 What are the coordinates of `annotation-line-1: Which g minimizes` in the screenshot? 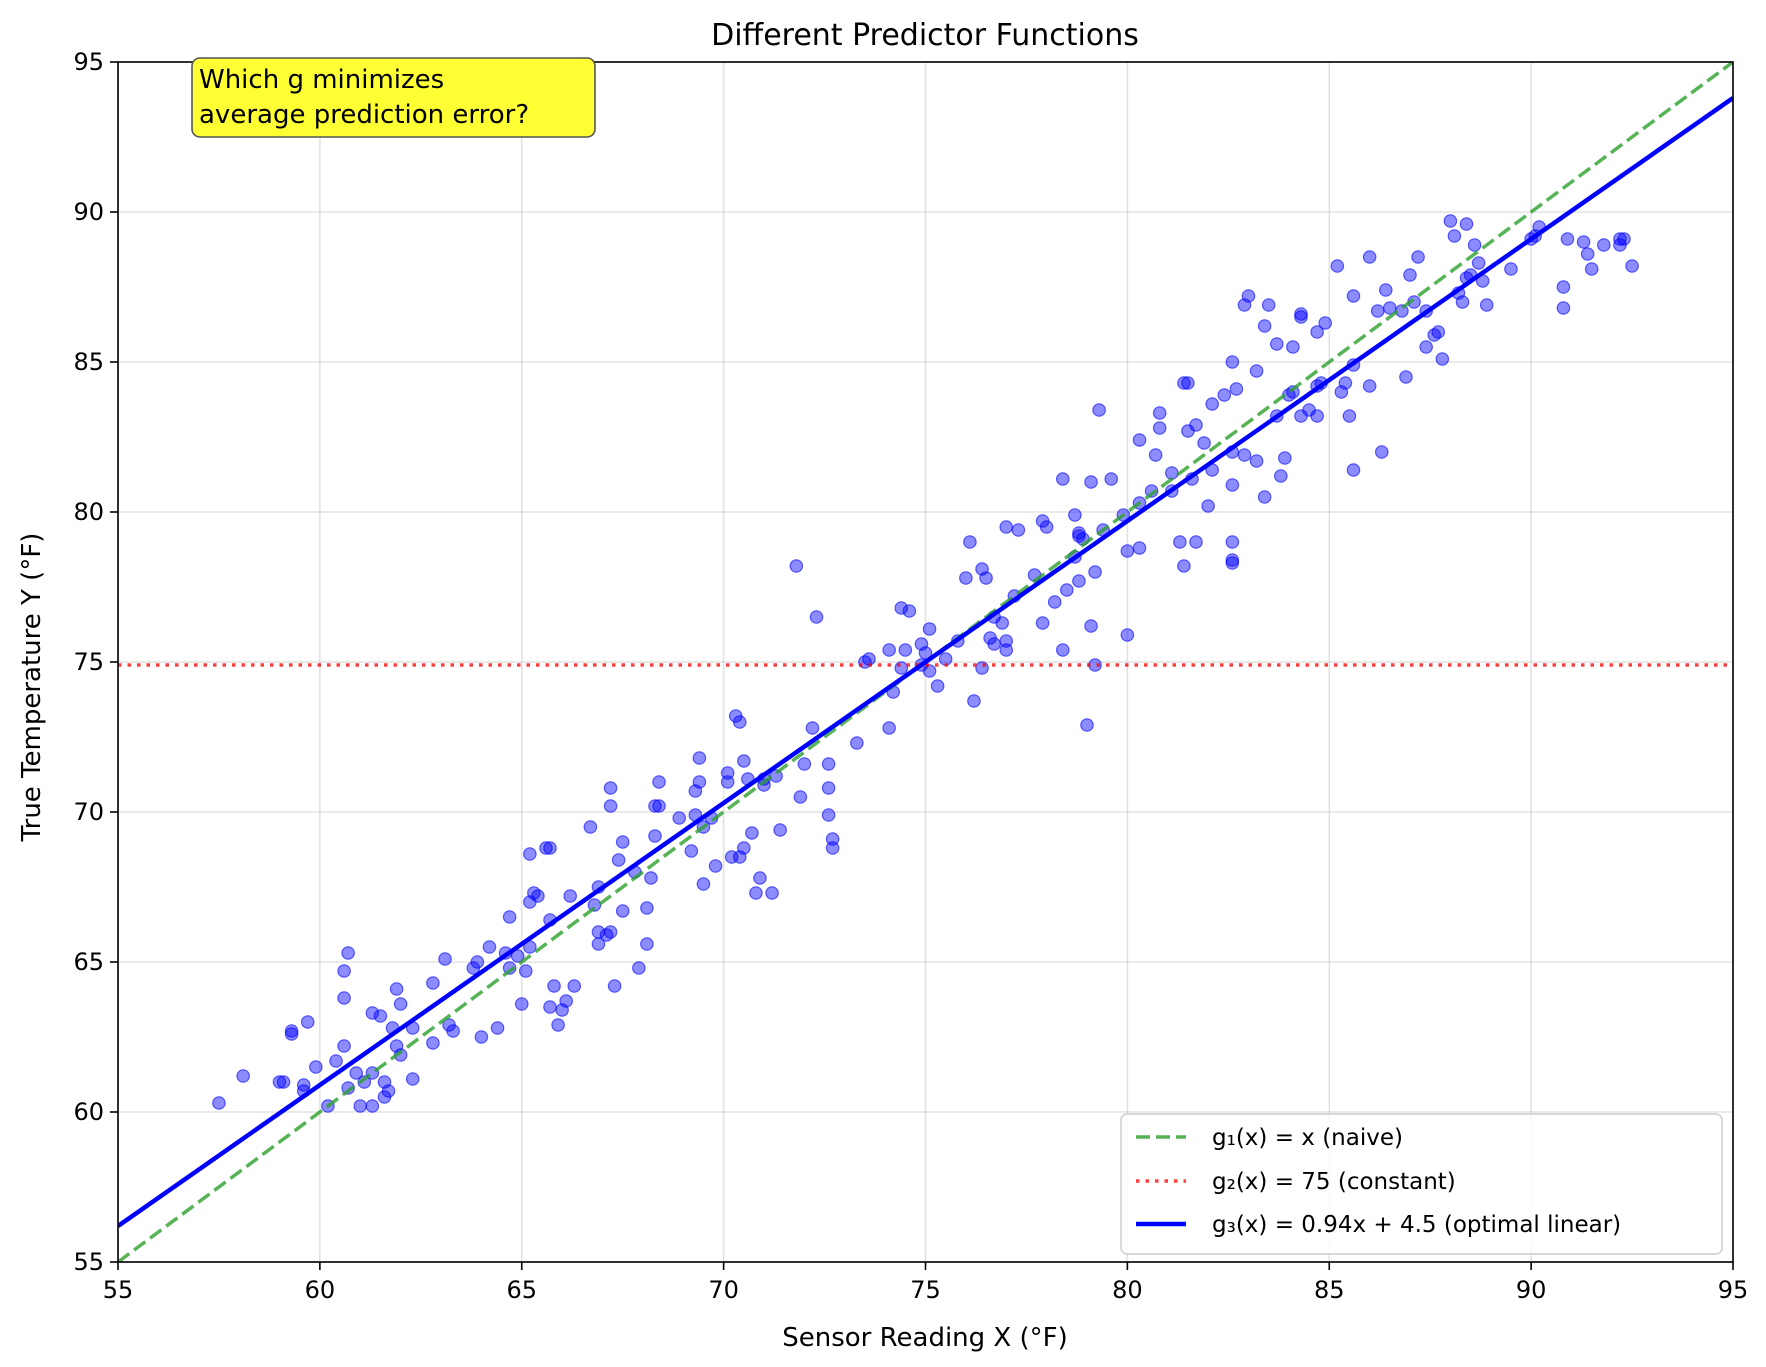 It's located at (321, 80).